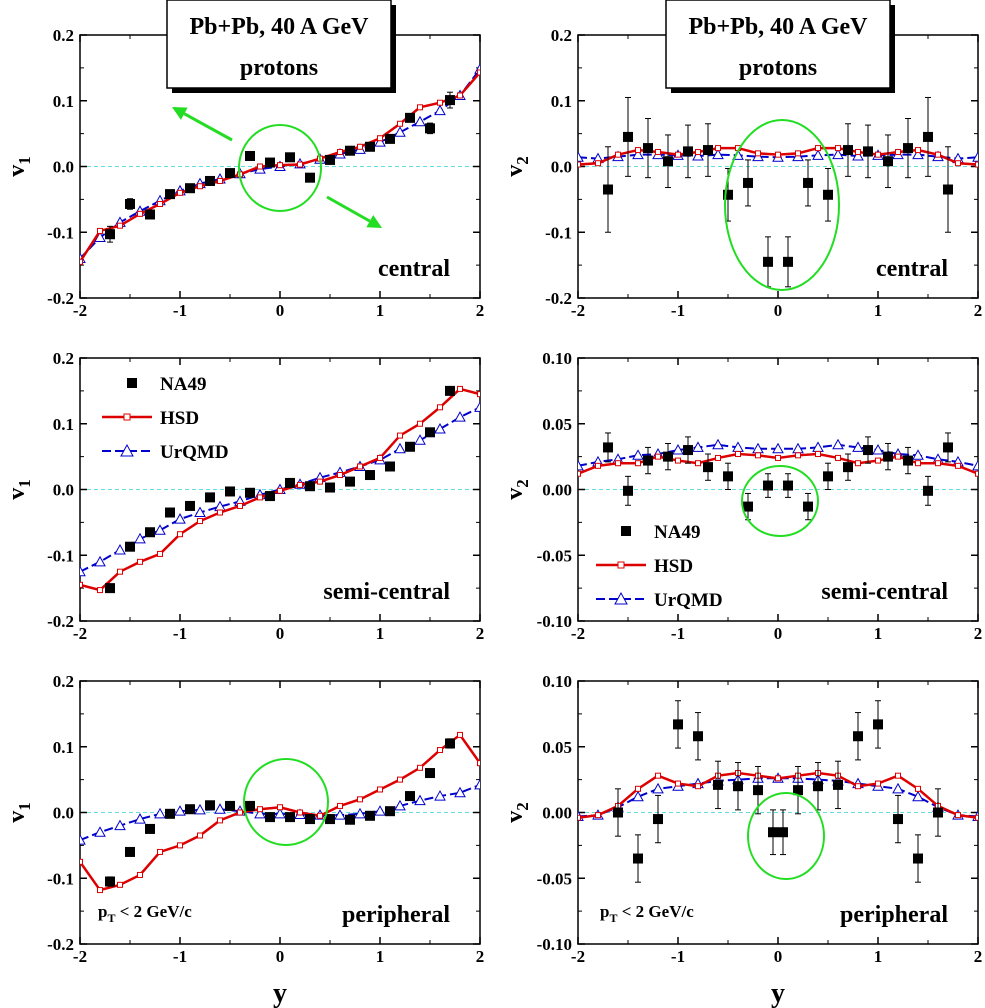 The height and width of the screenshot is (1008, 985). What do you see at coordinates (165, 418) in the screenshot?
I see `legend-left: NA49 HSD UrQMD` at bounding box center [165, 418].